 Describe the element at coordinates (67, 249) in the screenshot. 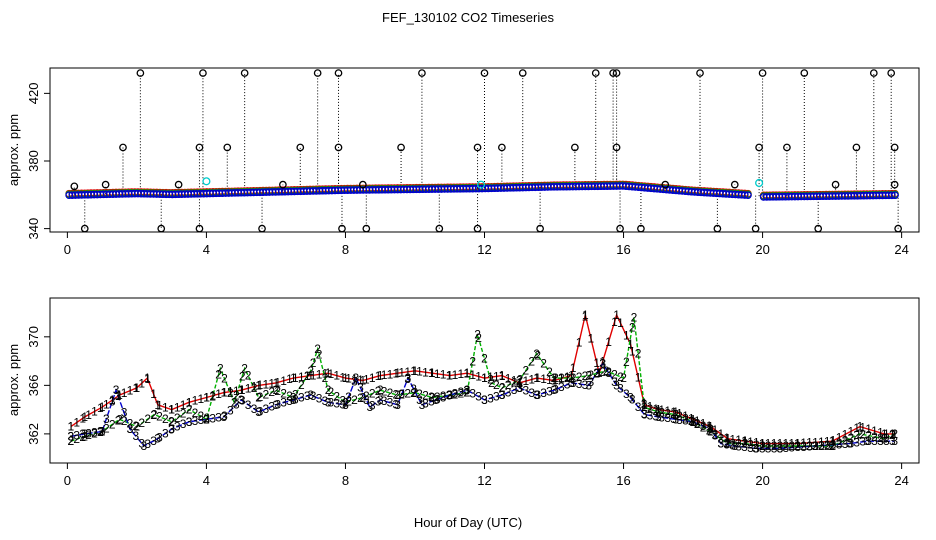

I see `top-x-tick-label: 0` at that location.